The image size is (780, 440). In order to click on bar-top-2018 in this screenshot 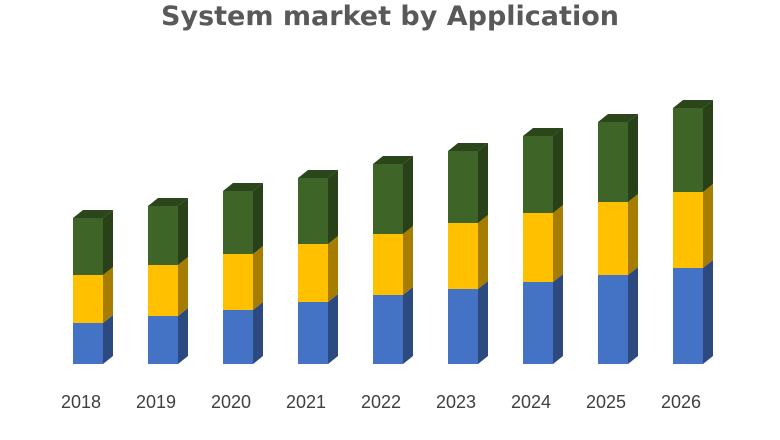, I will do `click(93, 214)`.